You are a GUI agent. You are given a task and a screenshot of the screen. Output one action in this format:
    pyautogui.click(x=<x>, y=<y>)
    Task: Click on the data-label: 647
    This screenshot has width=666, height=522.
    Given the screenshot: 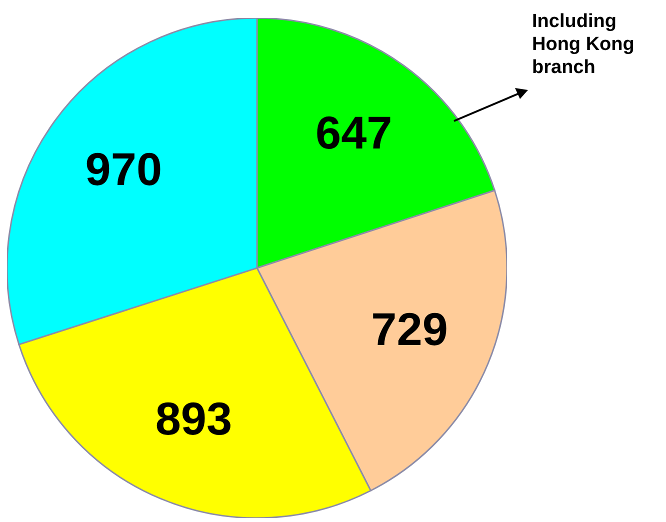 What is the action you would take?
    pyautogui.click(x=354, y=132)
    